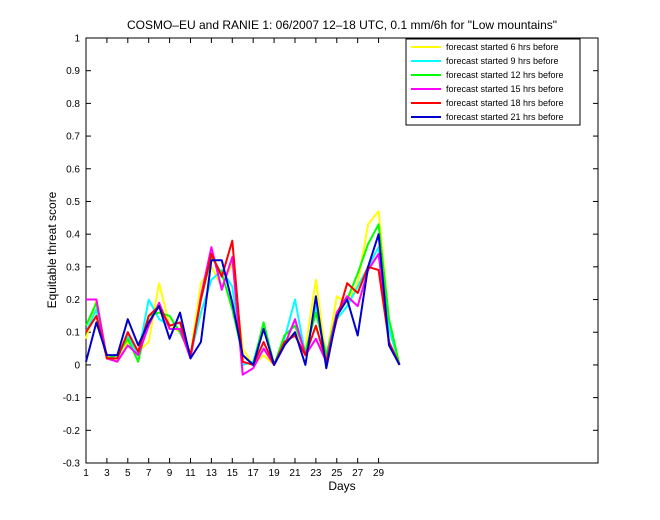 The image size is (660, 520). I want to click on x-tick-label: 3, so click(107, 473).